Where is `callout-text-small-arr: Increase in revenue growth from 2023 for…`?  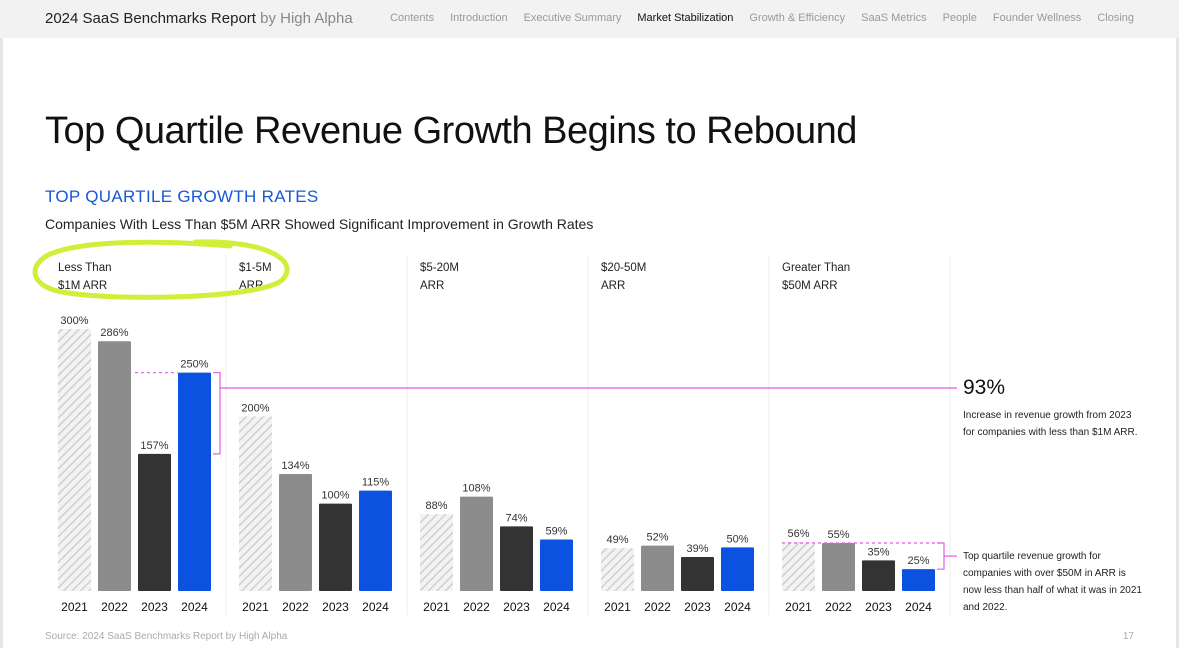 callout-text-small-arr: Increase in revenue growth from 2023 for… is located at coordinates (1050, 424).